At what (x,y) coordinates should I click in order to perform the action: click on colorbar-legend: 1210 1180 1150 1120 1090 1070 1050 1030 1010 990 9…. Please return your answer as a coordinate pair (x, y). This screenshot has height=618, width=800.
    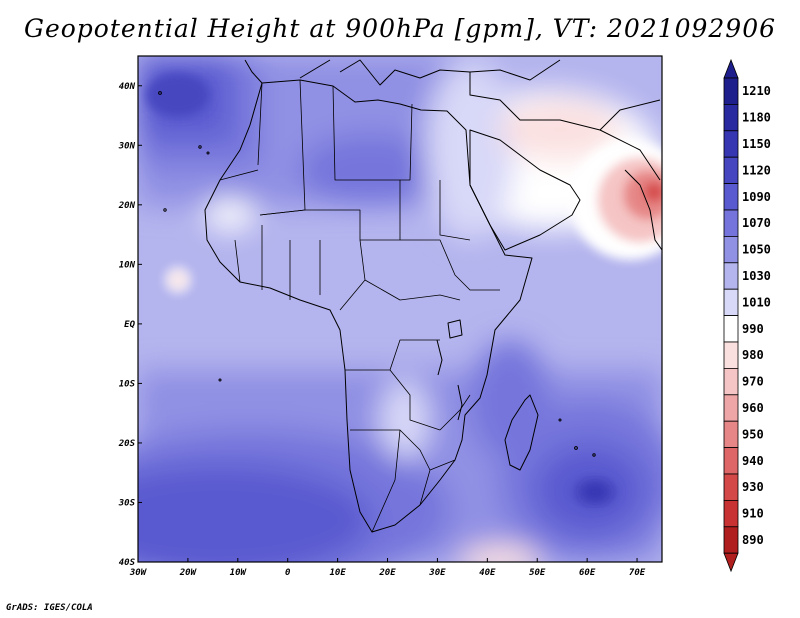
    Looking at the image, I should click on (747, 315).